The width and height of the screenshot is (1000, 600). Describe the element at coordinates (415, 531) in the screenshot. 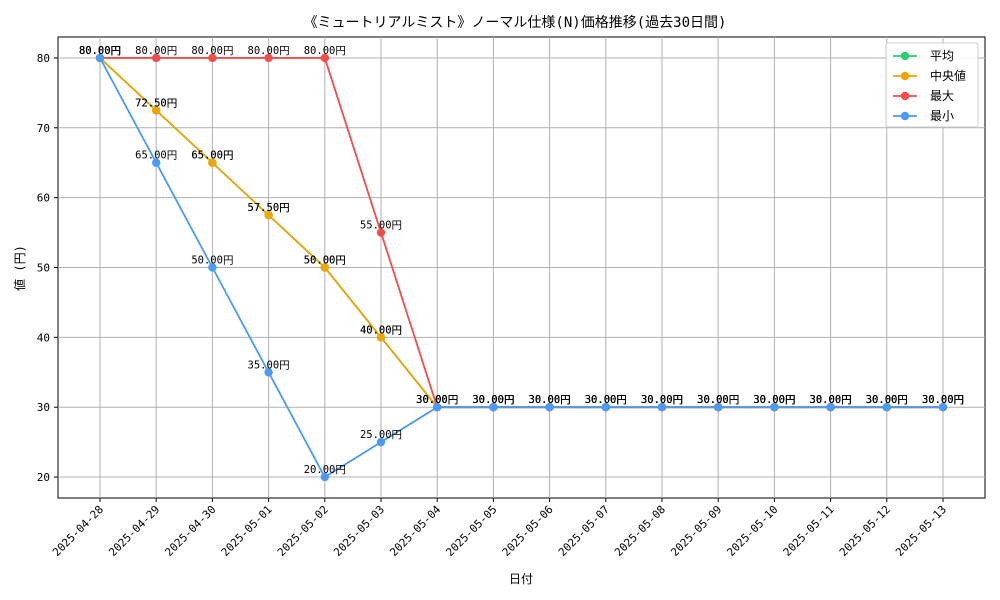

I see `x-tick-label: 2025-05-04` at that location.